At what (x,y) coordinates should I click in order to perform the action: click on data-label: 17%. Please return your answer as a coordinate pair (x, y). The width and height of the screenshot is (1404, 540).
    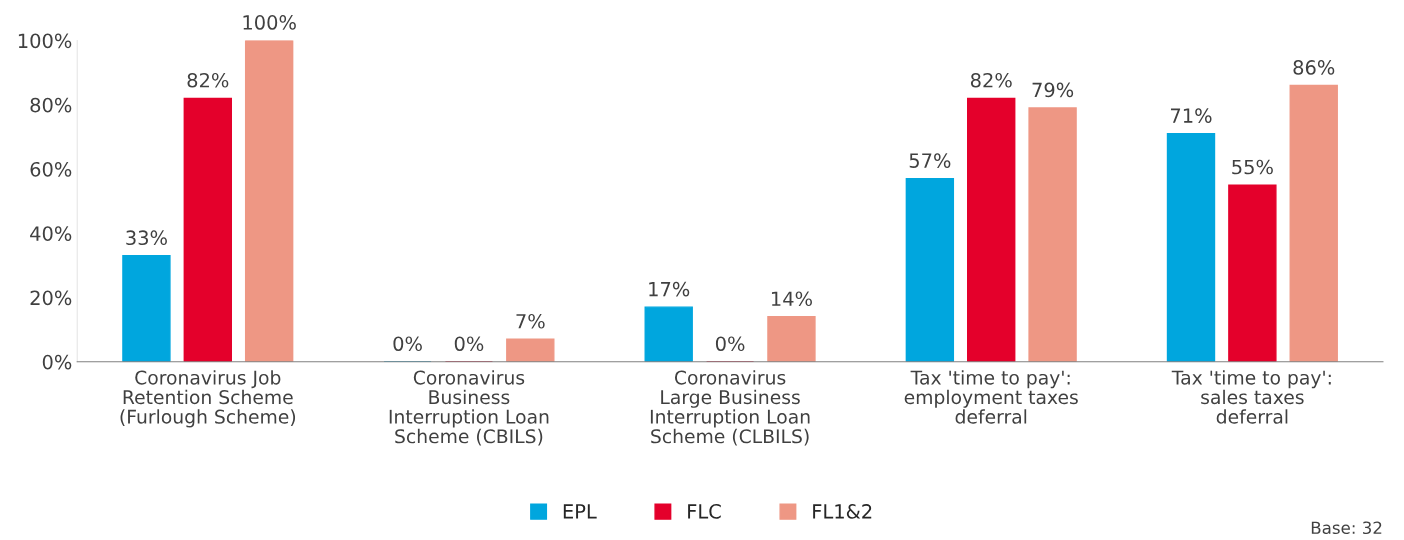
    Looking at the image, I should click on (669, 289).